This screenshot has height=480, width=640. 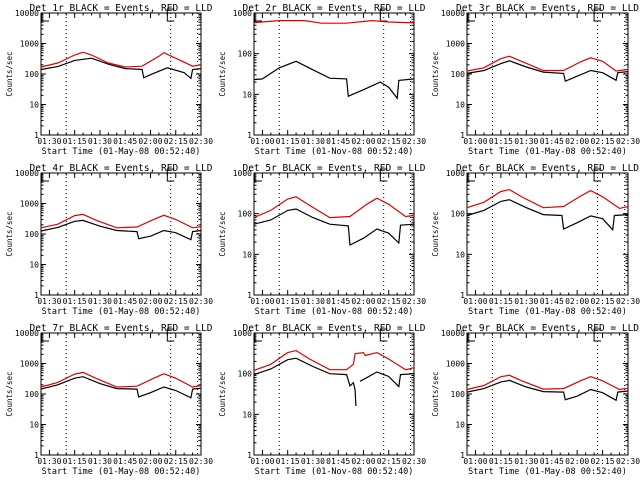 What do you see at coordinates (547, 8) in the screenshot?
I see `chart-title: Det 3r BLACK = Events, RED = LLD` at bounding box center [547, 8].